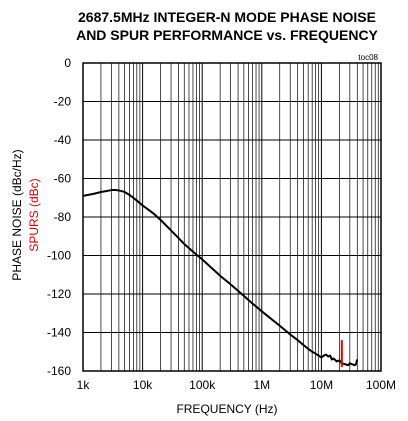  What do you see at coordinates (381, 385) in the screenshot?
I see `x-tick-label: 100M` at bounding box center [381, 385].